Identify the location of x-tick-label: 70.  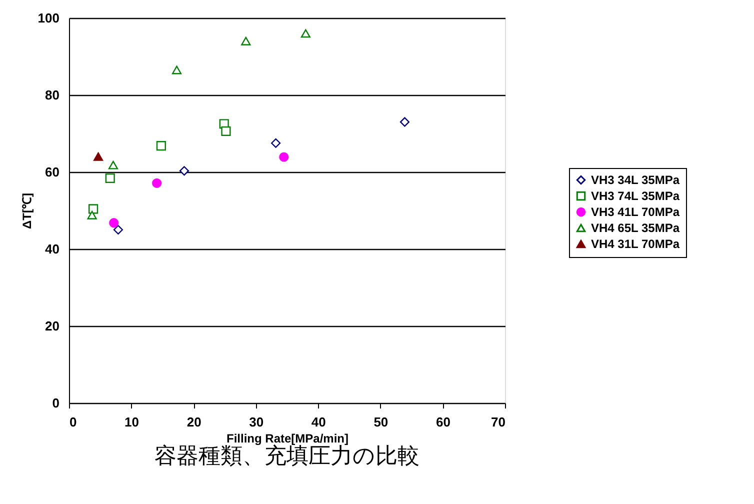
(498, 422).